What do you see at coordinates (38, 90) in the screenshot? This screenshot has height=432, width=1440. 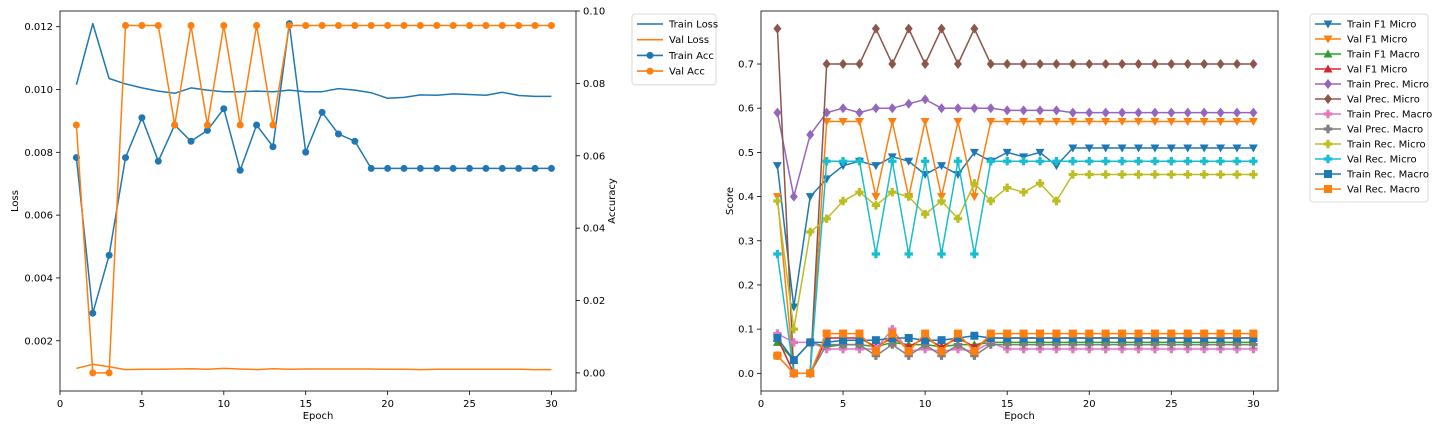 I see `y-tick-label: 0.010` at bounding box center [38, 90].